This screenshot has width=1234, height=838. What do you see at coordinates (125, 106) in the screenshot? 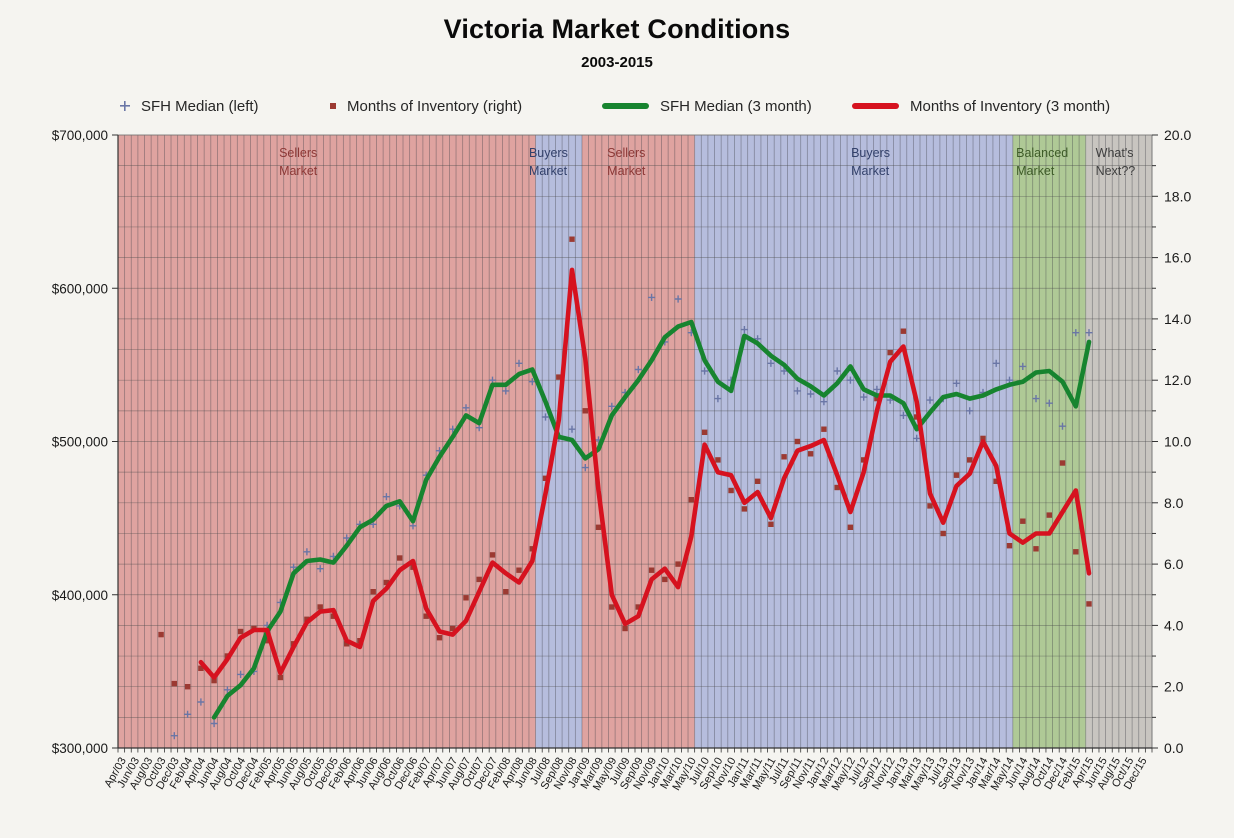
I see `plus-marker-icon` at bounding box center [125, 106].